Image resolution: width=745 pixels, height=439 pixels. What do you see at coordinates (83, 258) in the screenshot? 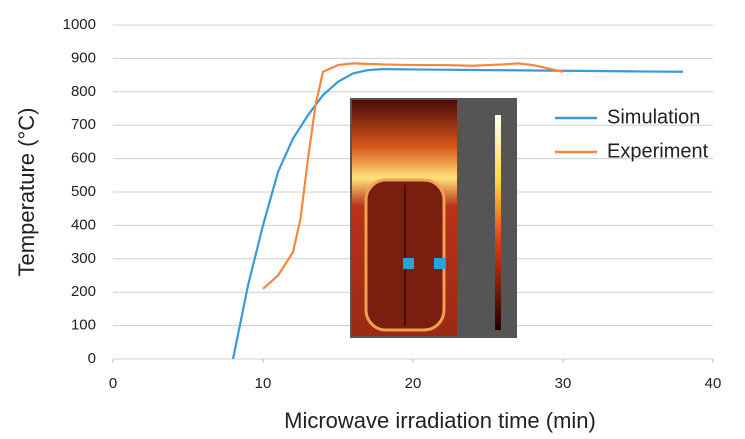
I see `y-tick-label: 300` at bounding box center [83, 258].